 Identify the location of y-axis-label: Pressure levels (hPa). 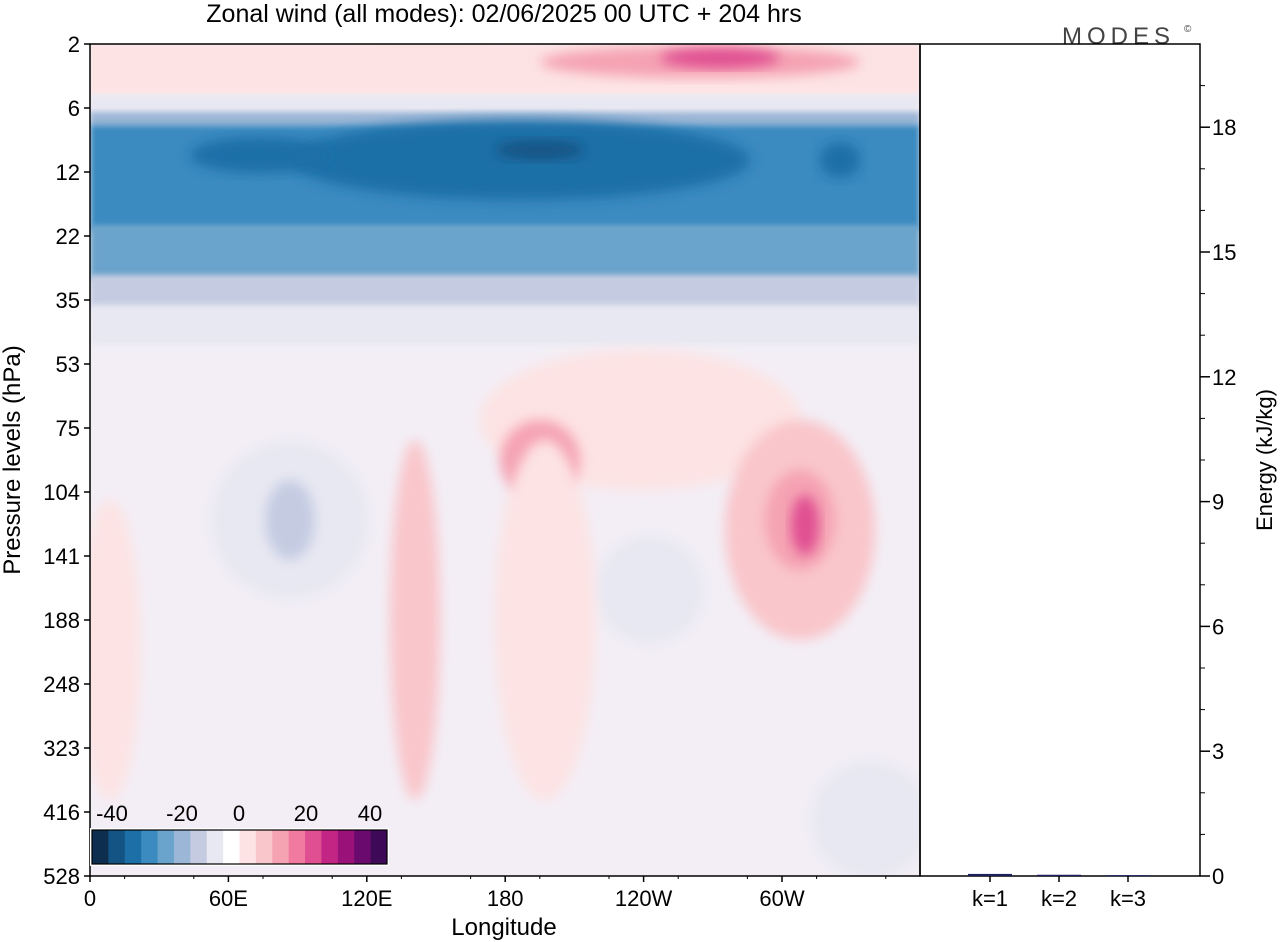
(13, 459).